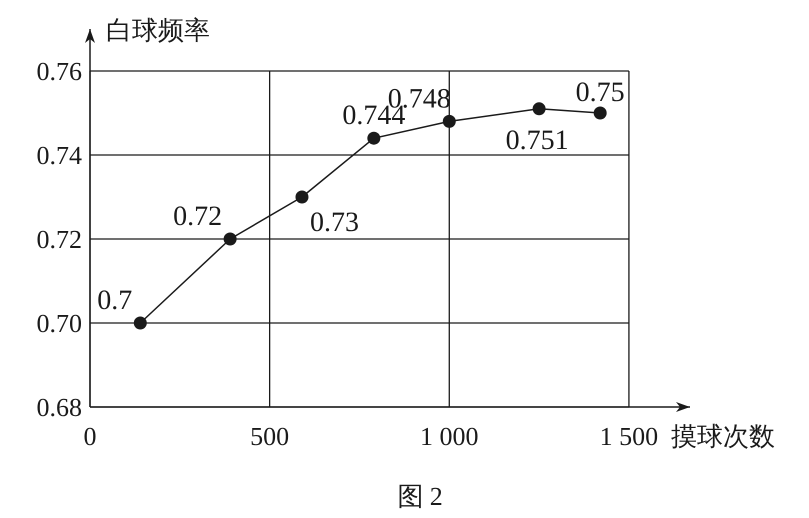  I want to click on x-tick-label: 500, so click(270, 436).